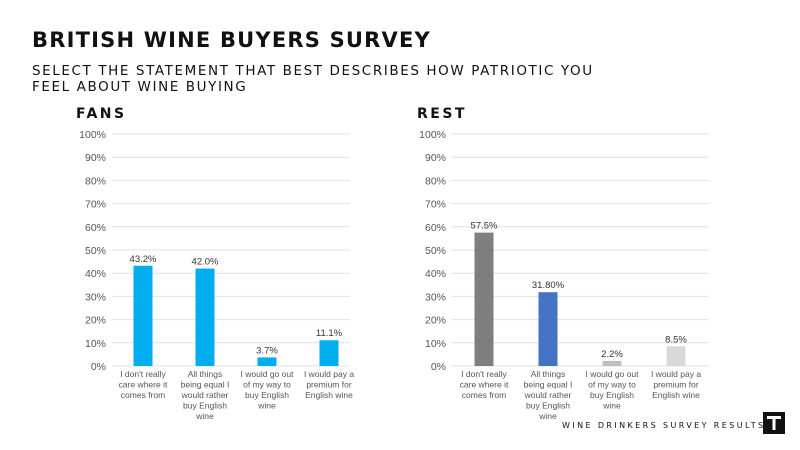 This screenshot has height=450, width=800. Describe the element at coordinates (442, 114) in the screenshot. I see `chart-title: REST` at that location.